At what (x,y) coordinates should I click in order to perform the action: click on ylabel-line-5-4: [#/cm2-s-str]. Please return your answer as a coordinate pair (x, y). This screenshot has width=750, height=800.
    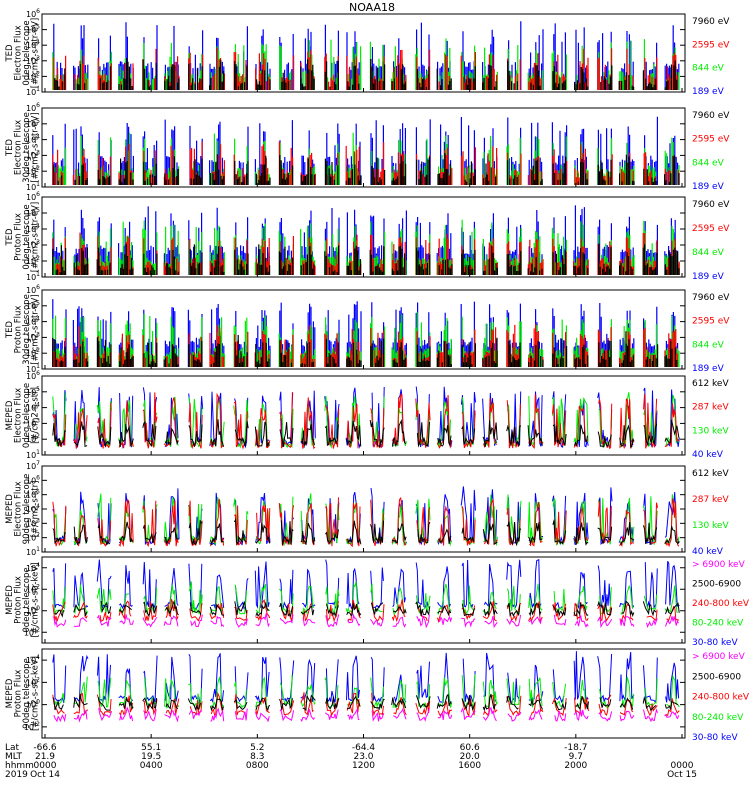
    Looking at the image, I should click on (36, 415).